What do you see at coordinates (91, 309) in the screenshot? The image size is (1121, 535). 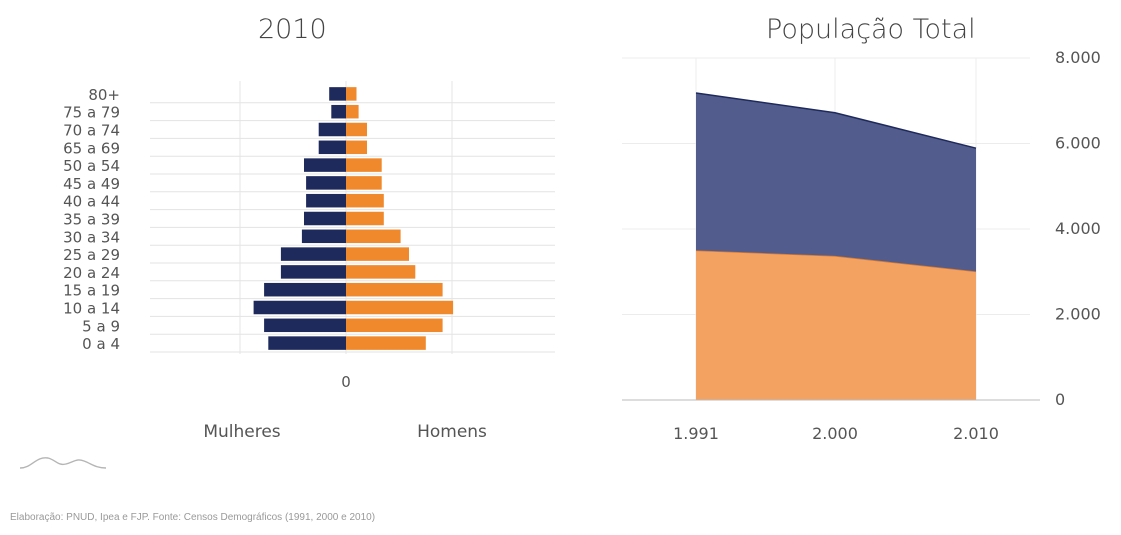 I see `pyramid-category-label: 10 a 14` at bounding box center [91, 309].